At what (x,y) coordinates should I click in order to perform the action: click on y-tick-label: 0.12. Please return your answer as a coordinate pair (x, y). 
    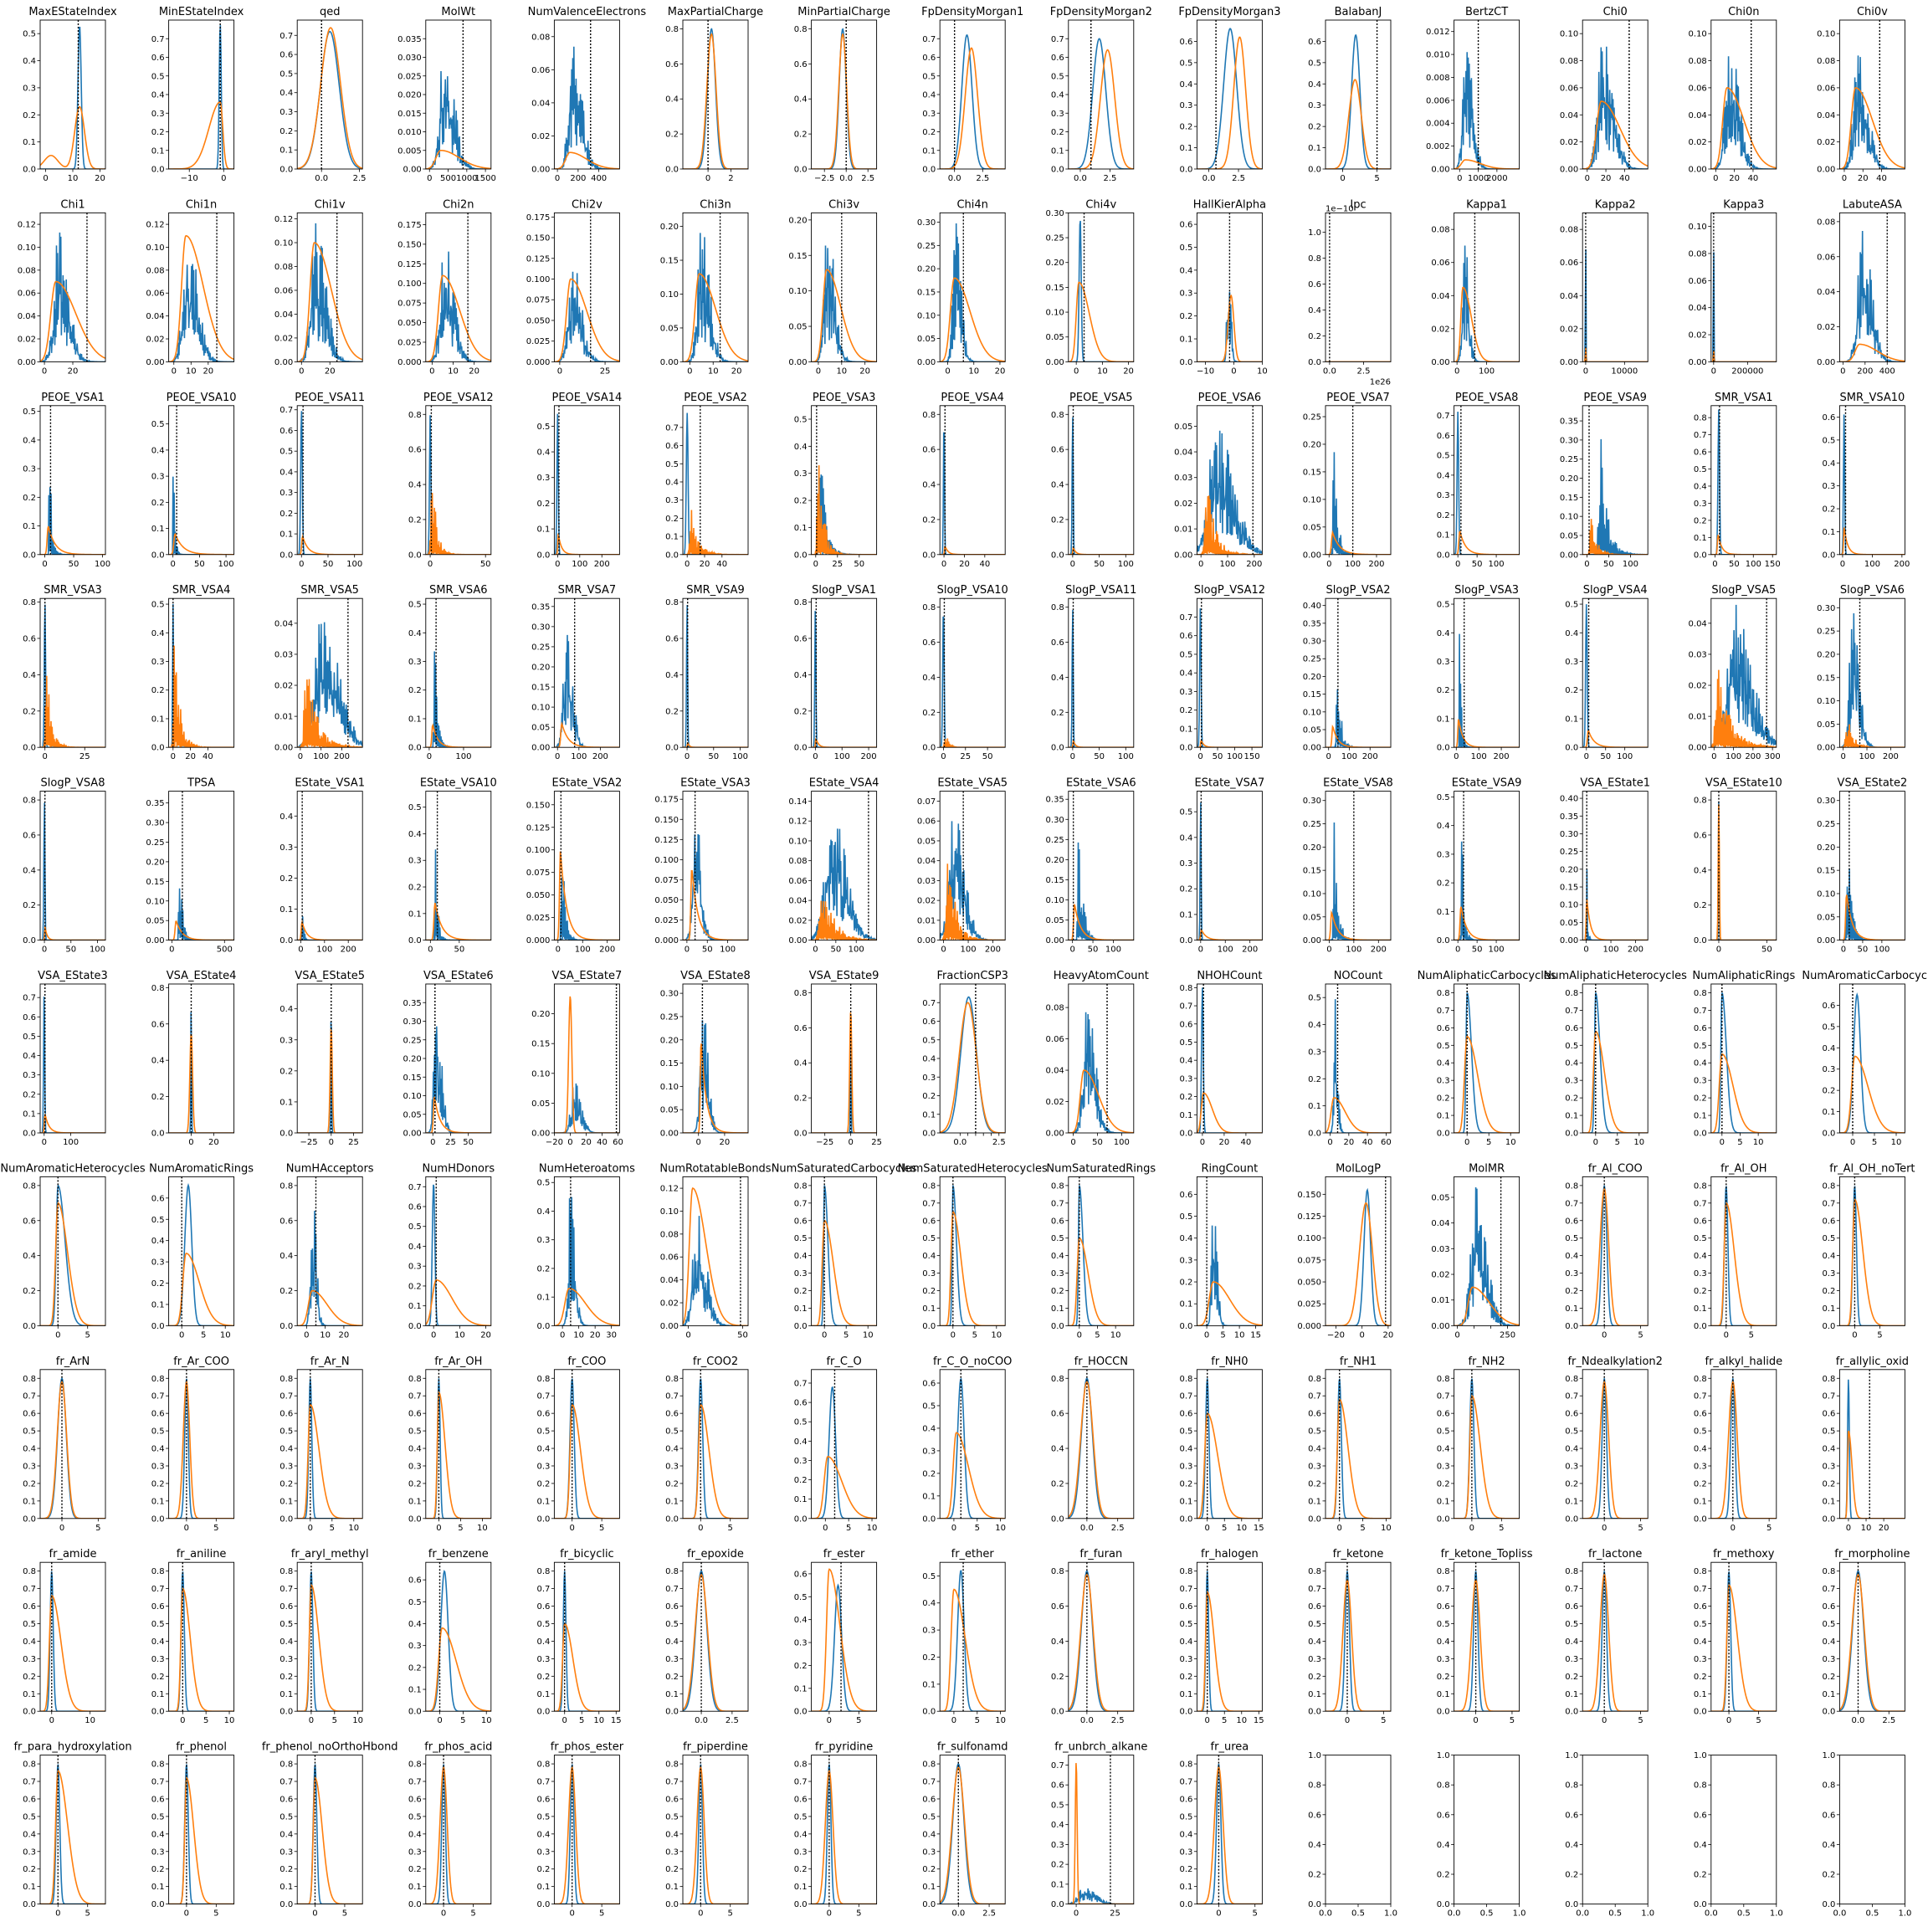
    Looking at the image, I should click on (669, 1189).